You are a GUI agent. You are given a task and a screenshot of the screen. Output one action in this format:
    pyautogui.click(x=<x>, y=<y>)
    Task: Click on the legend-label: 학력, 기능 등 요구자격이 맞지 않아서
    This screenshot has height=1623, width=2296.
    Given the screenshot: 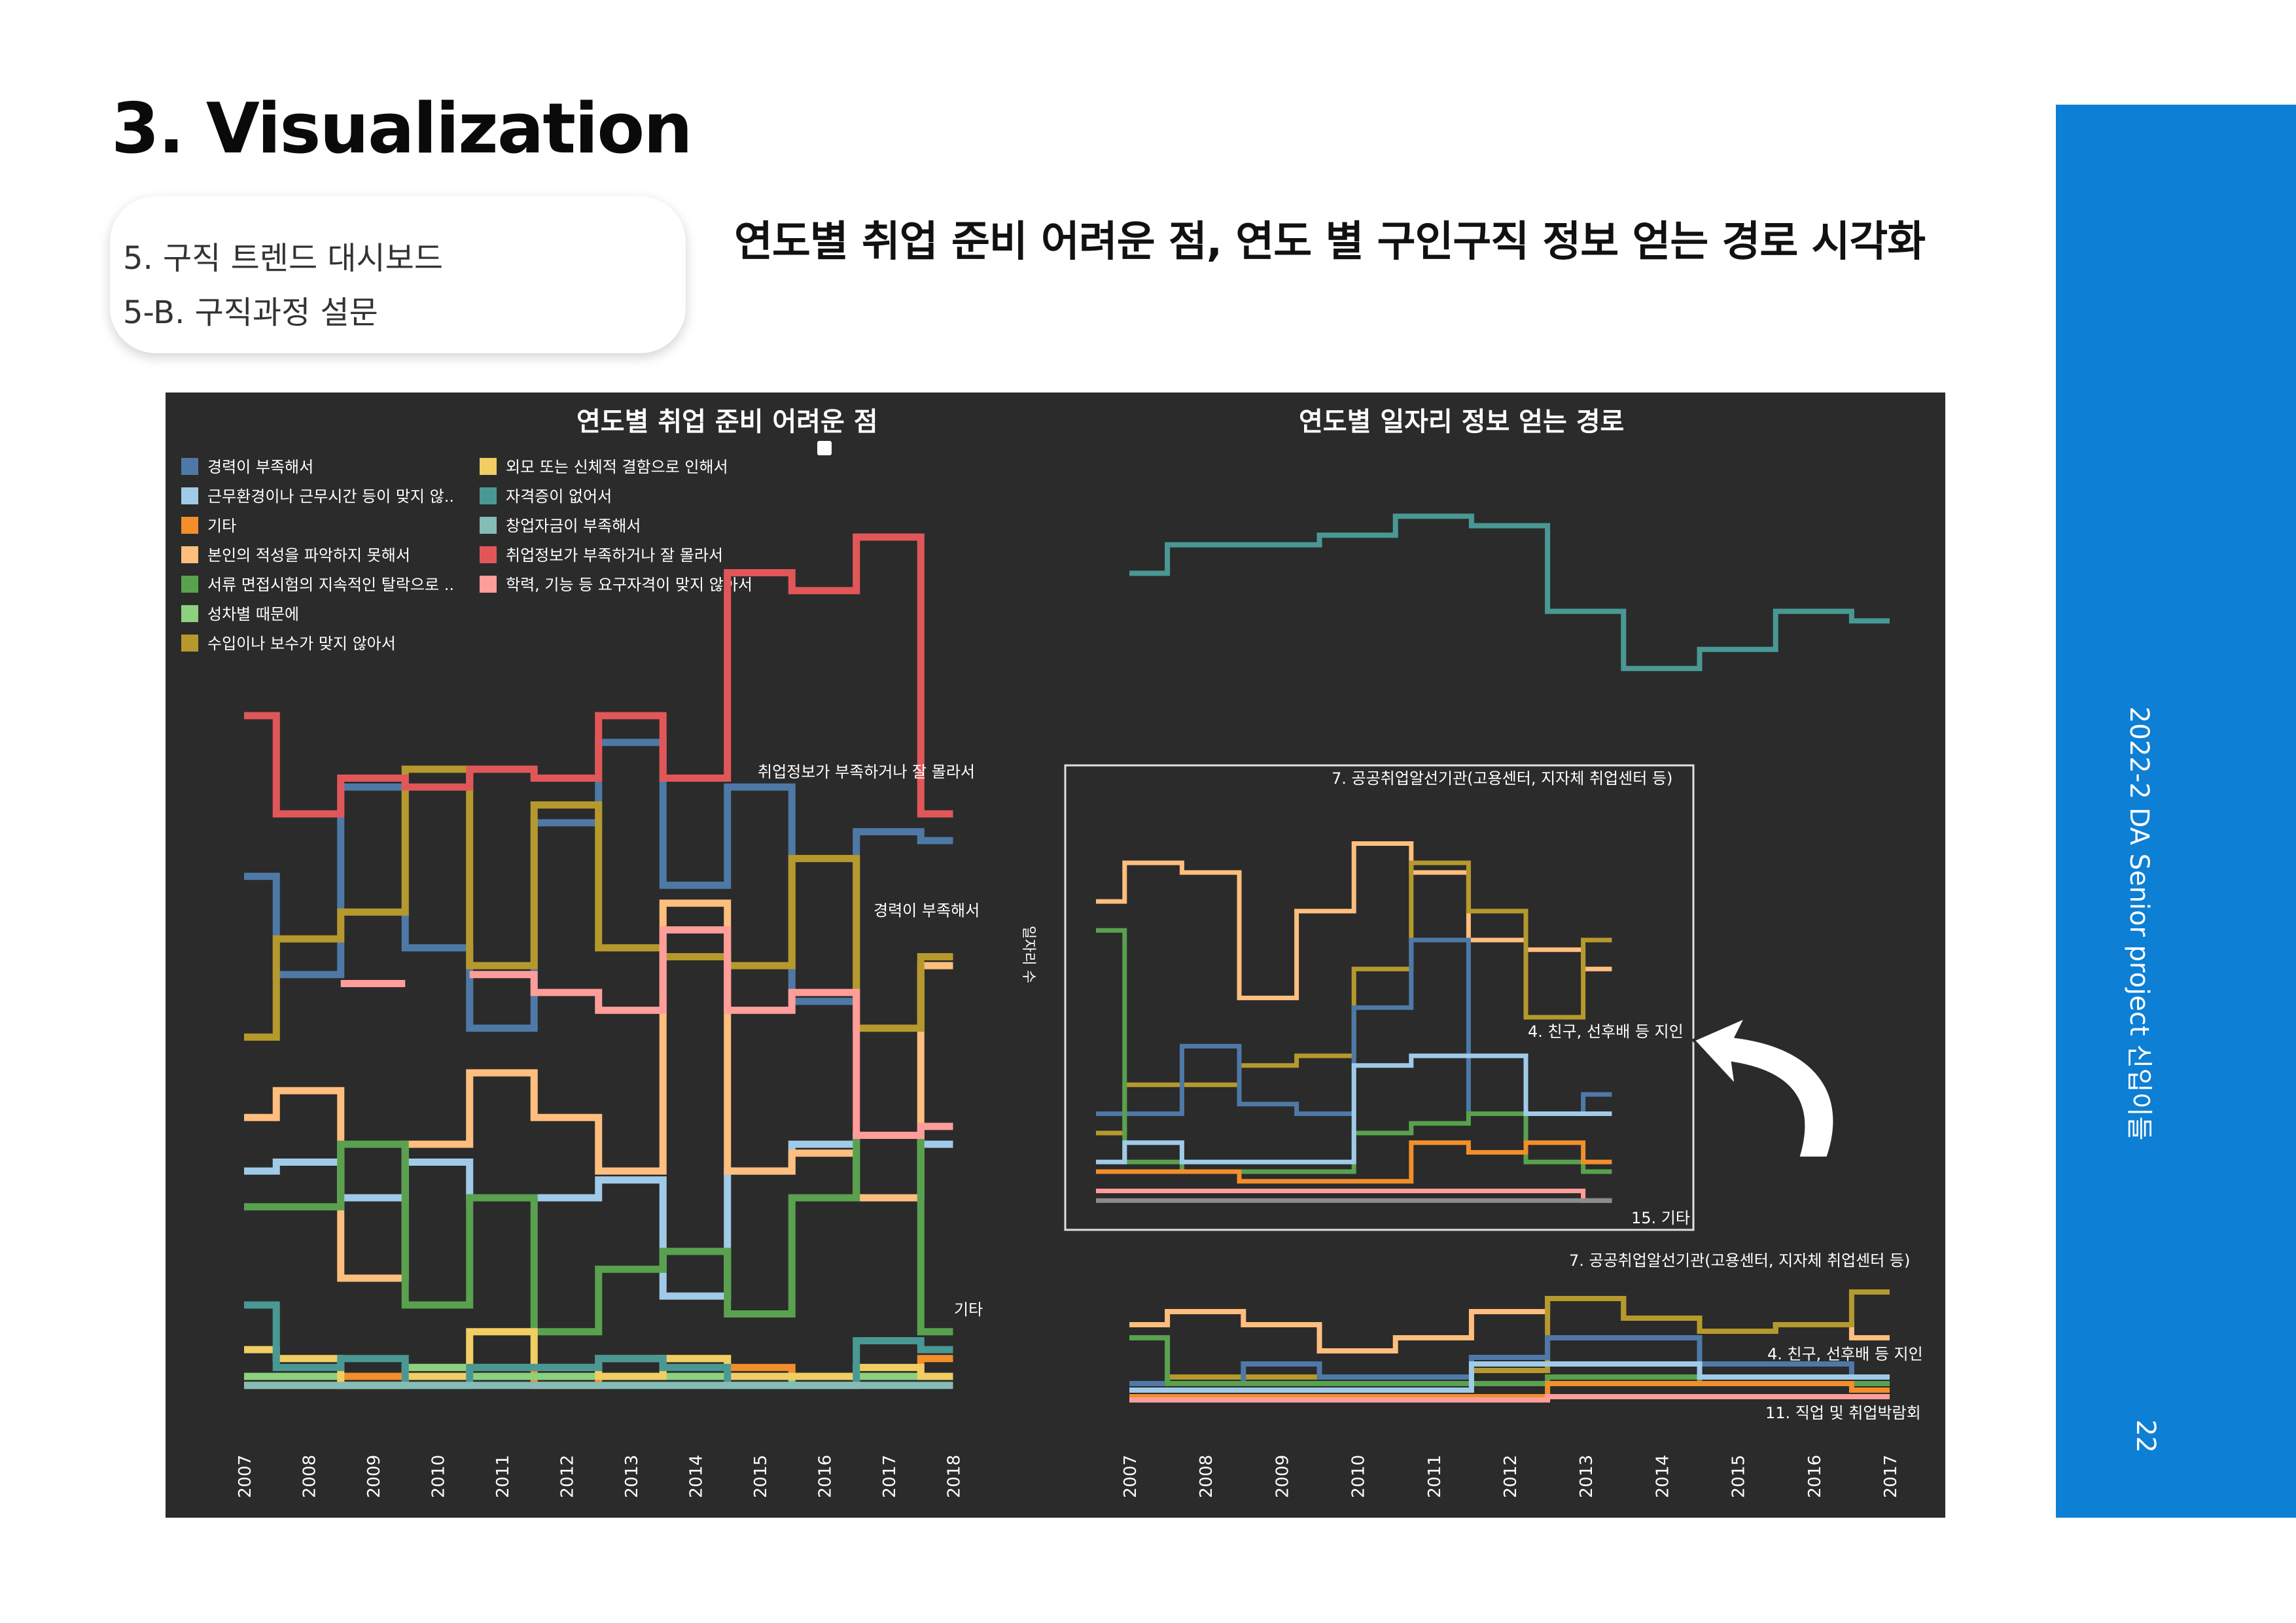 What is the action you would take?
    pyautogui.click(x=629, y=585)
    